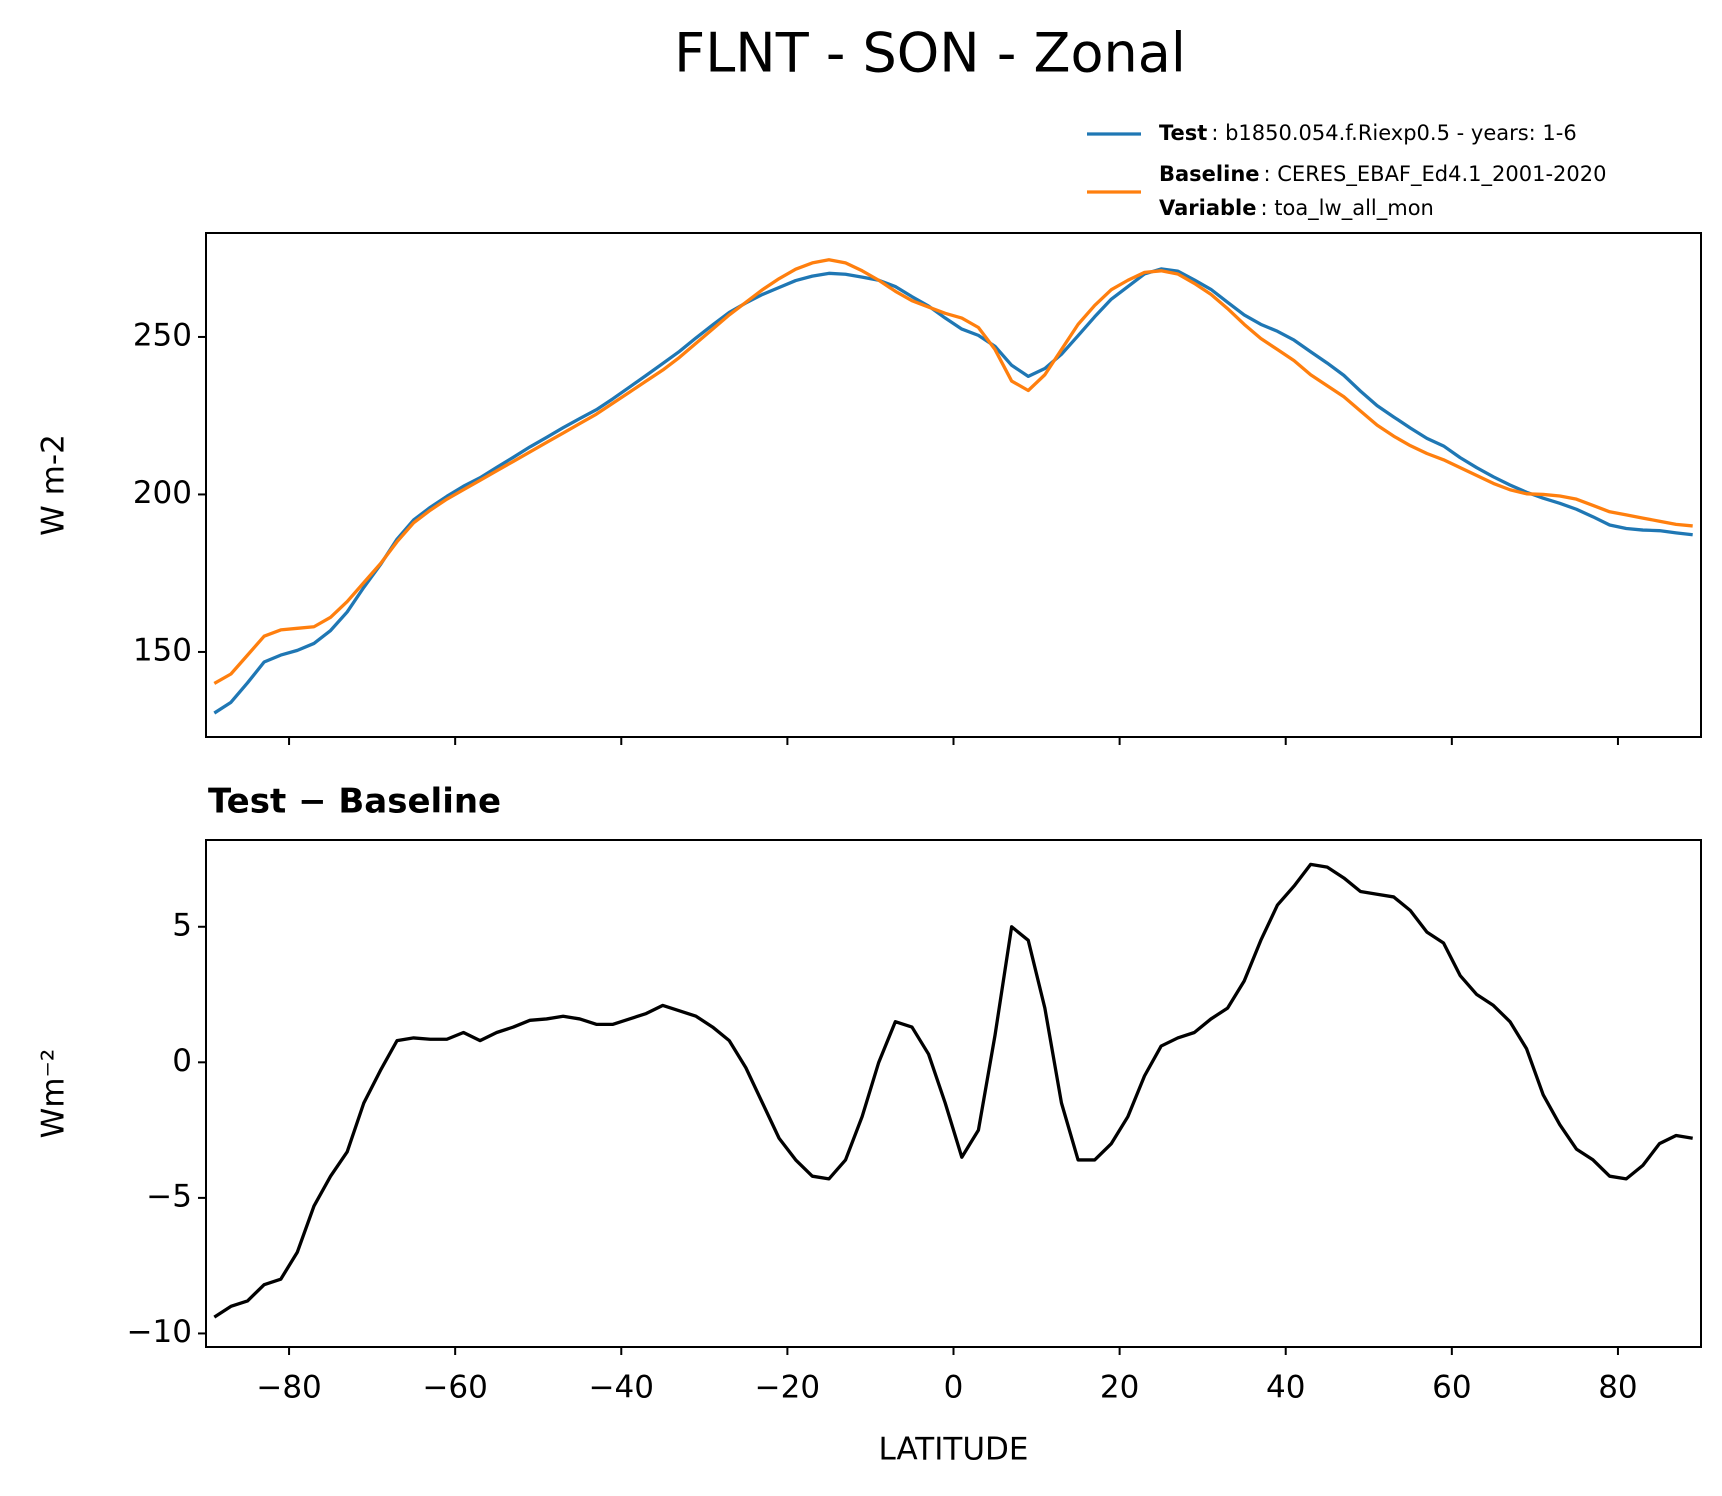  Describe the element at coordinates (162, 650) in the screenshot. I see `y-tick-label: 150` at that location.